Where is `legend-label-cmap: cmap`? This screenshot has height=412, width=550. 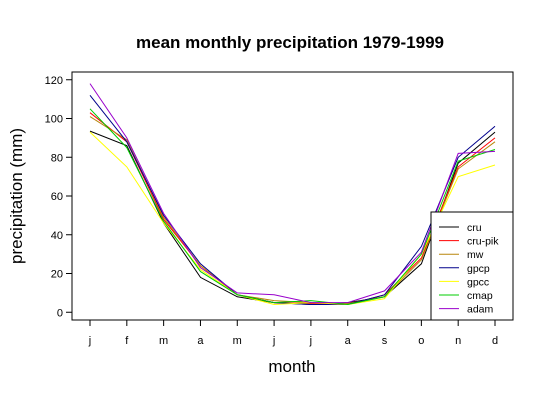 legend-label-cmap: cmap is located at coordinates (480, 296).